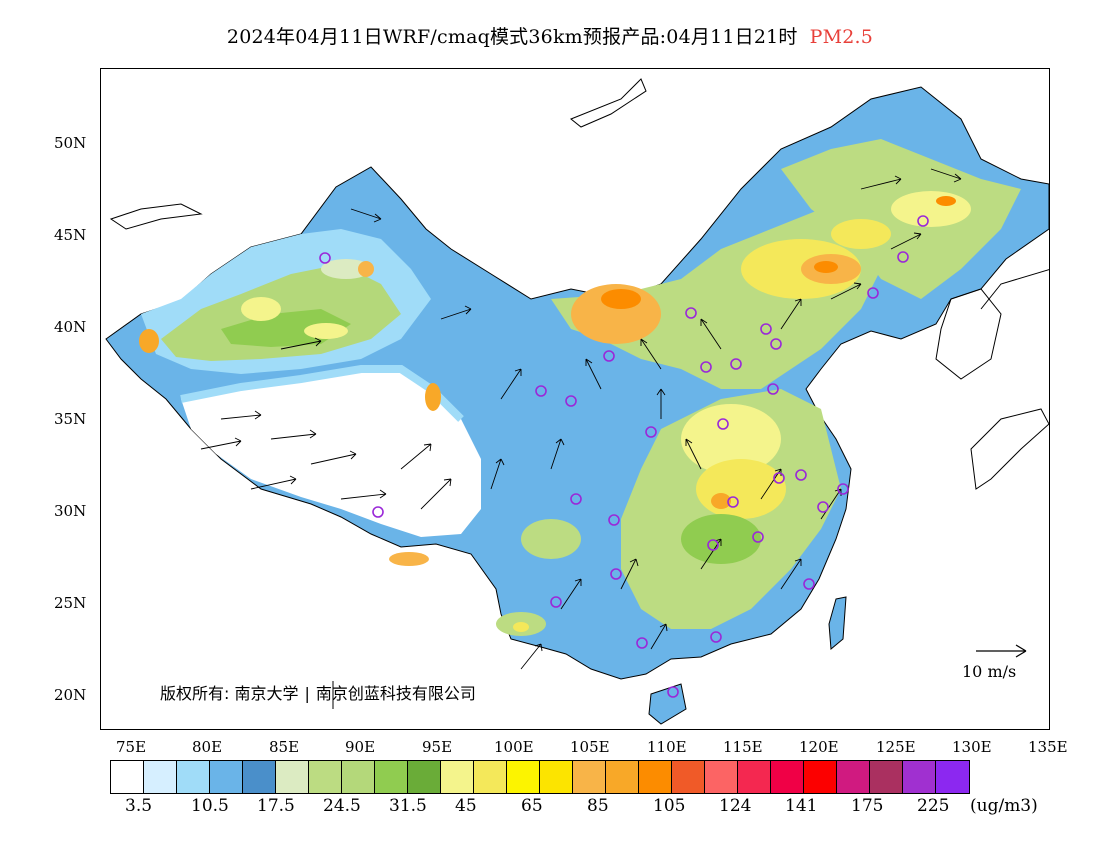 Image resolution: width=1100 pixels, height=850 pixels. I want to click on lon-label-115e: 115E, so click(743, 747).